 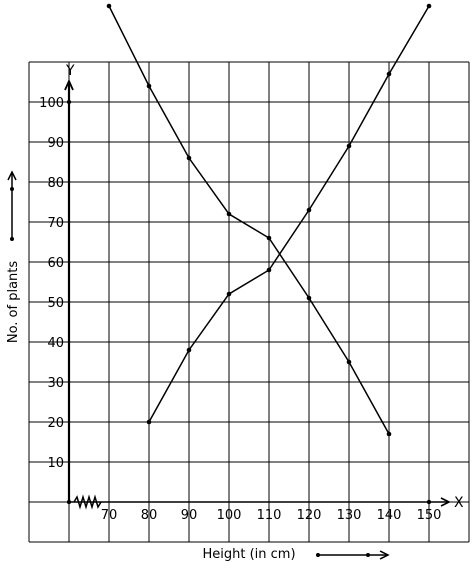 What do you see at coordinates (109, 515) in the screenshot?
I see `x-tick-label: 70` at bounding box center [109, 515].